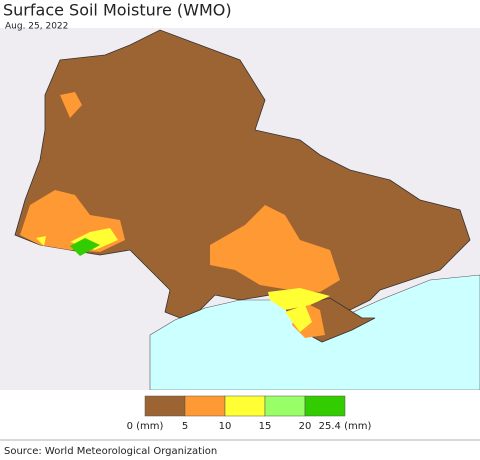 The image size is (480, 460). Describe the element at coordinates (36, 27) in the screenshot. I see `date: Aug. 25, 2022` at that location.